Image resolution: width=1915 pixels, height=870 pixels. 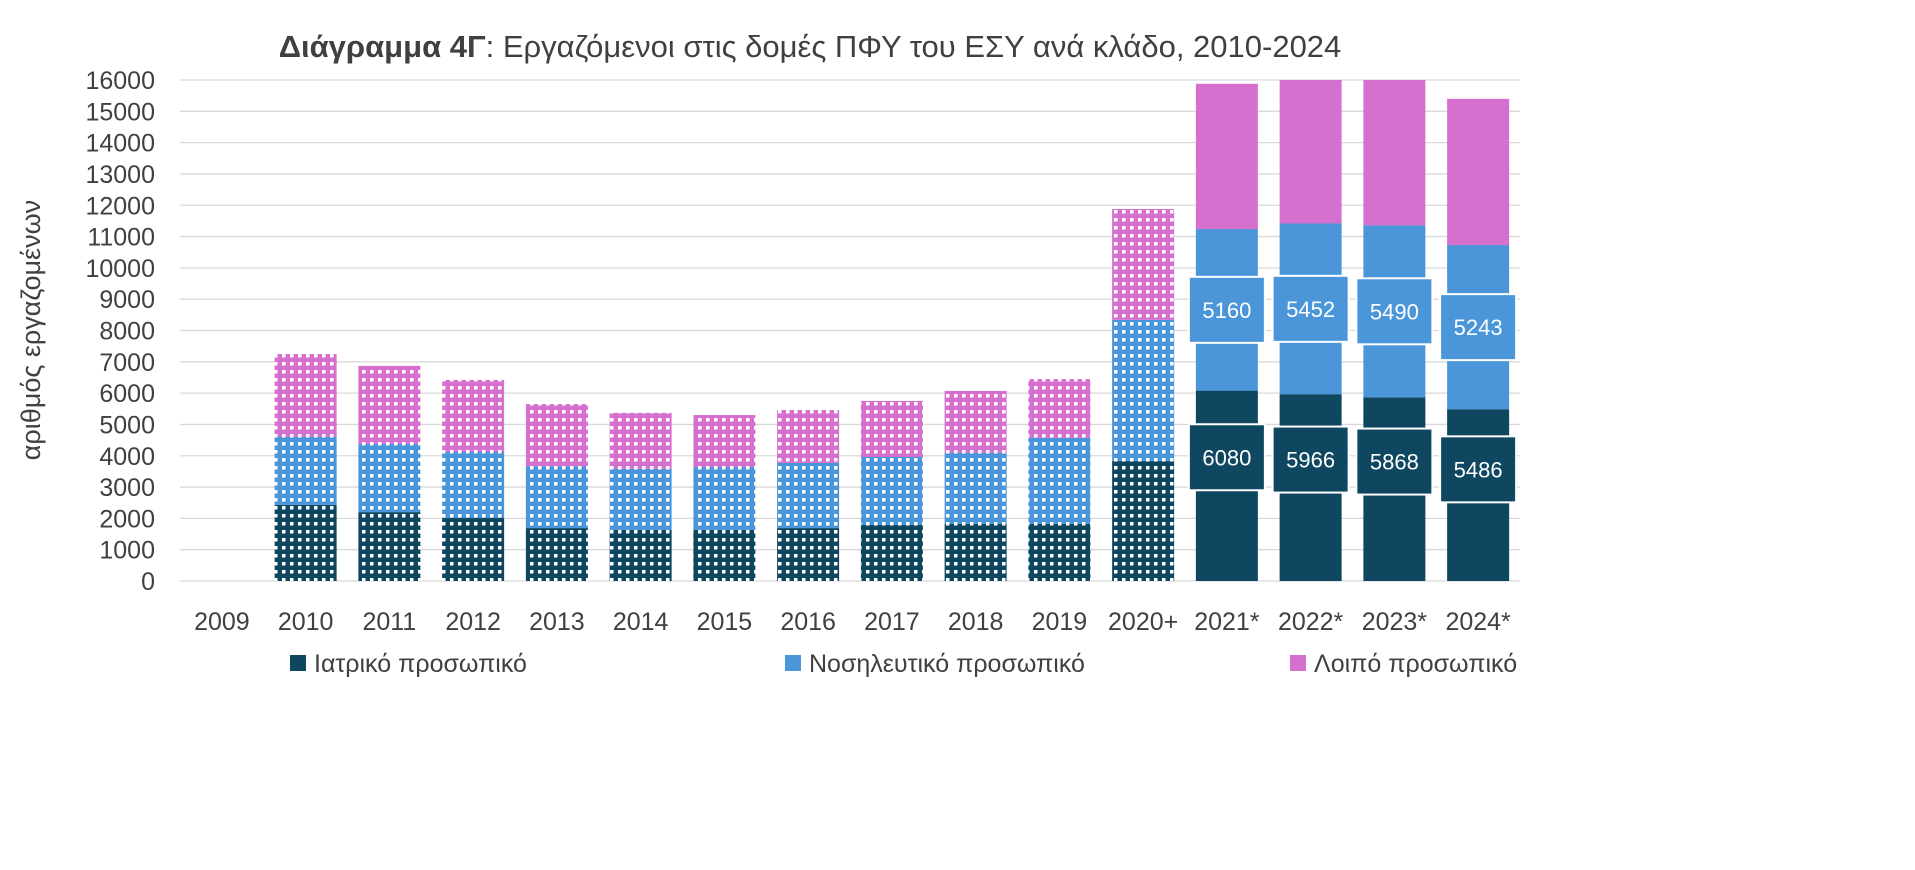 I want to click on legend-item: Ιατρικό προσωπικό, so click(x=408, y=664).